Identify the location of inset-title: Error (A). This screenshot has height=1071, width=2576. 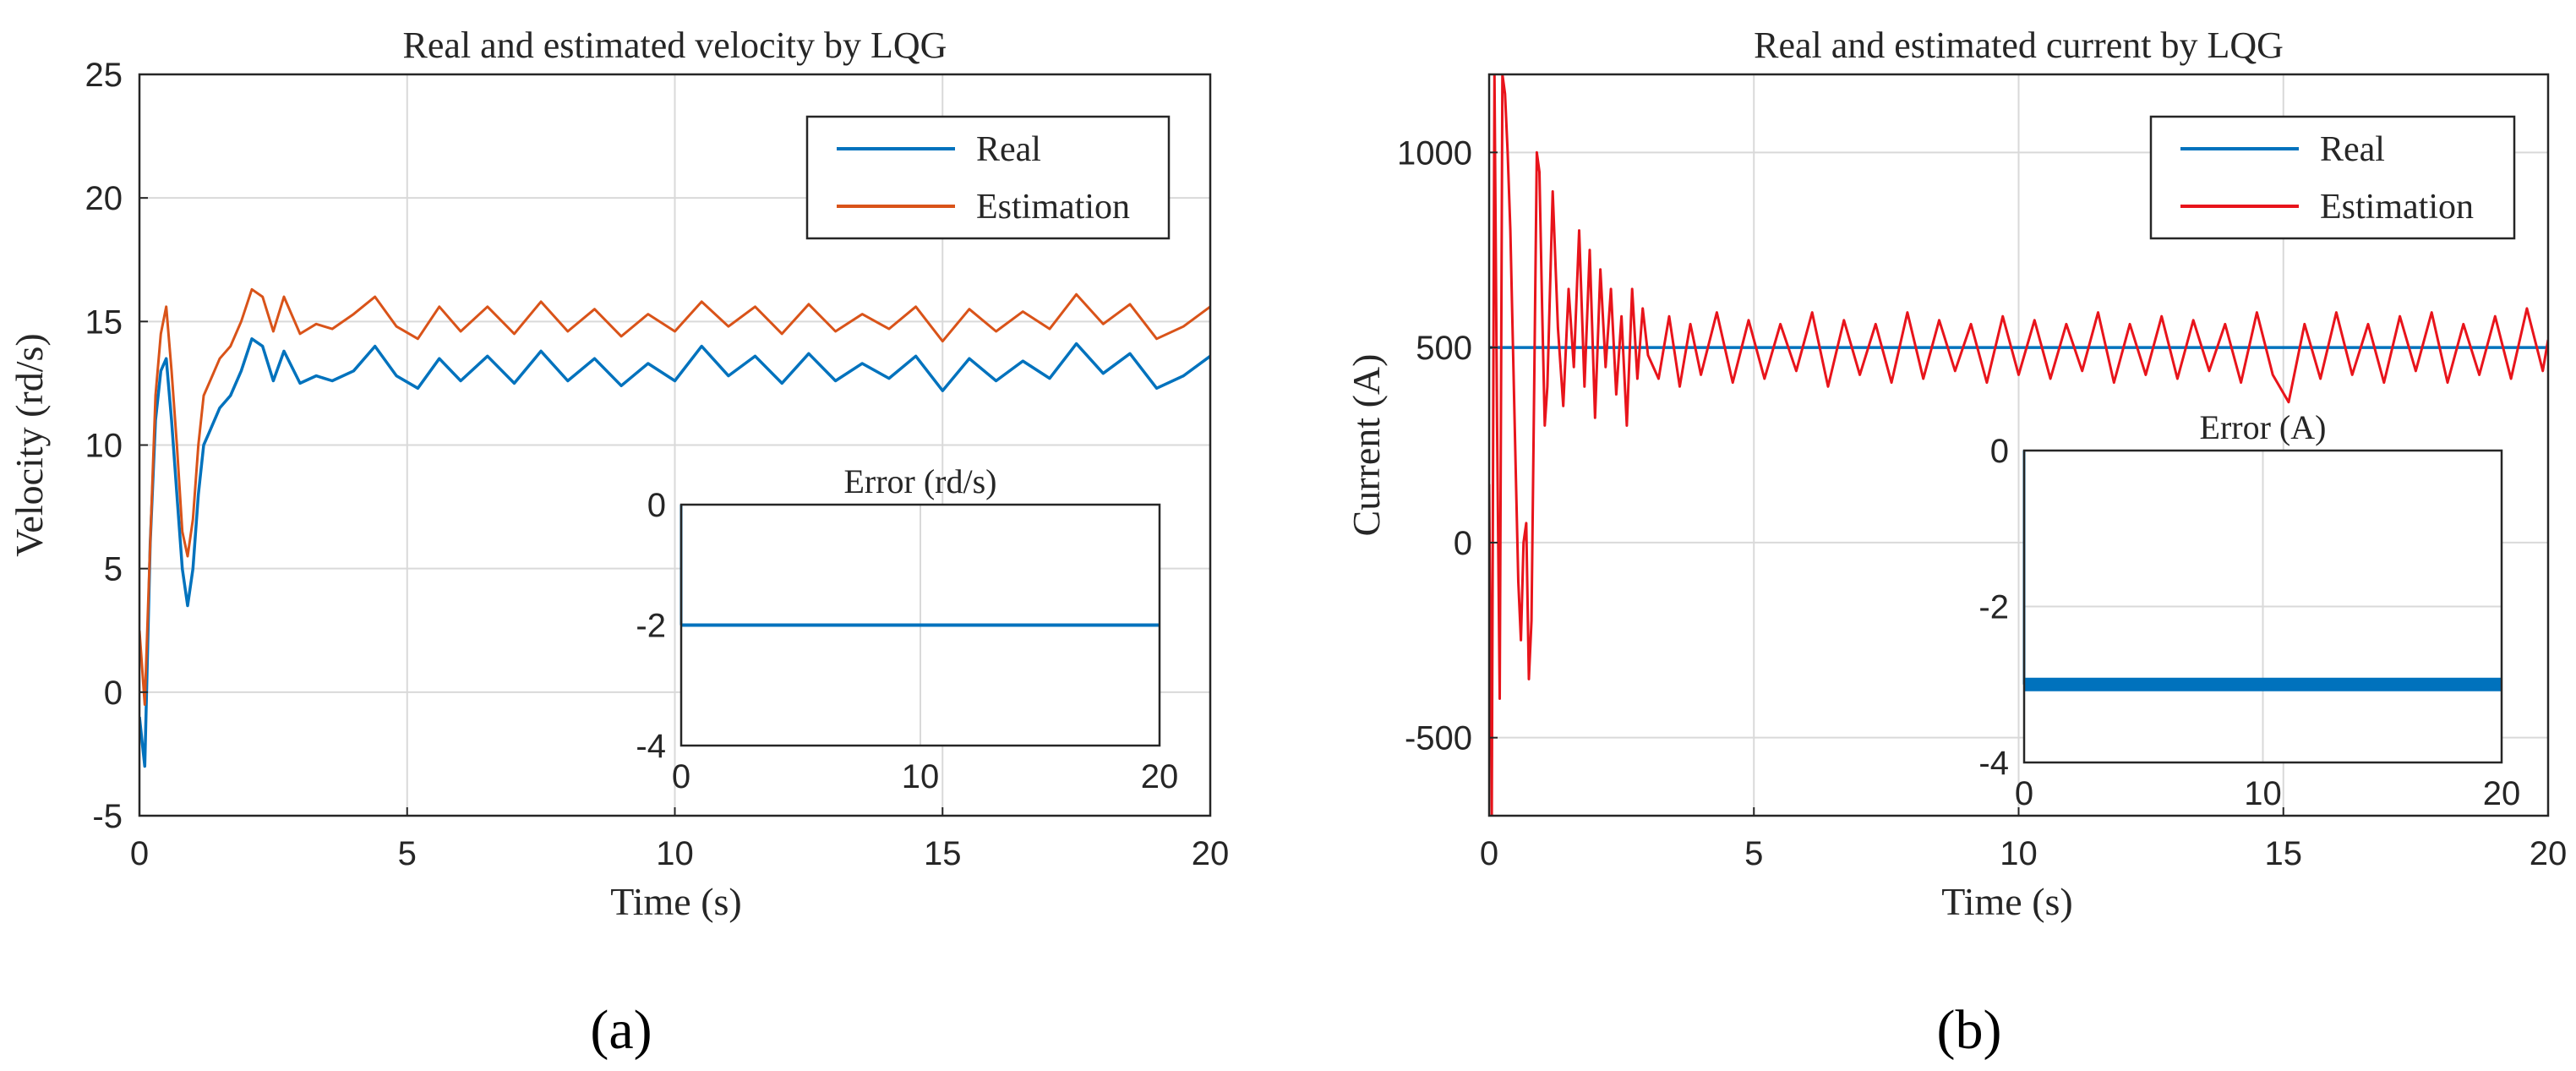
(2263, 427).